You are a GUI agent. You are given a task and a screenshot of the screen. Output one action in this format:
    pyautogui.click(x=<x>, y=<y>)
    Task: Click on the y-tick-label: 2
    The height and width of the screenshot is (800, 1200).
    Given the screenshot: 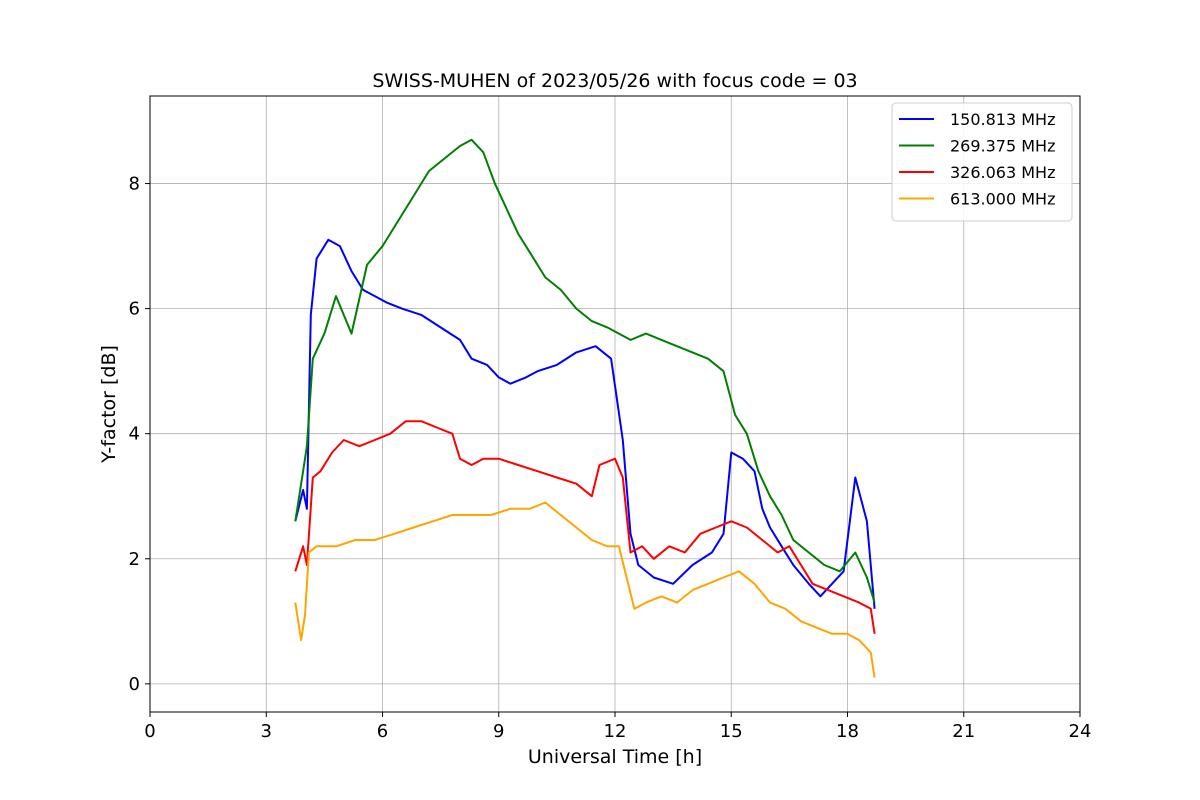 What is the action you would take?
    pyautogui.click(x=134, y=559)
    